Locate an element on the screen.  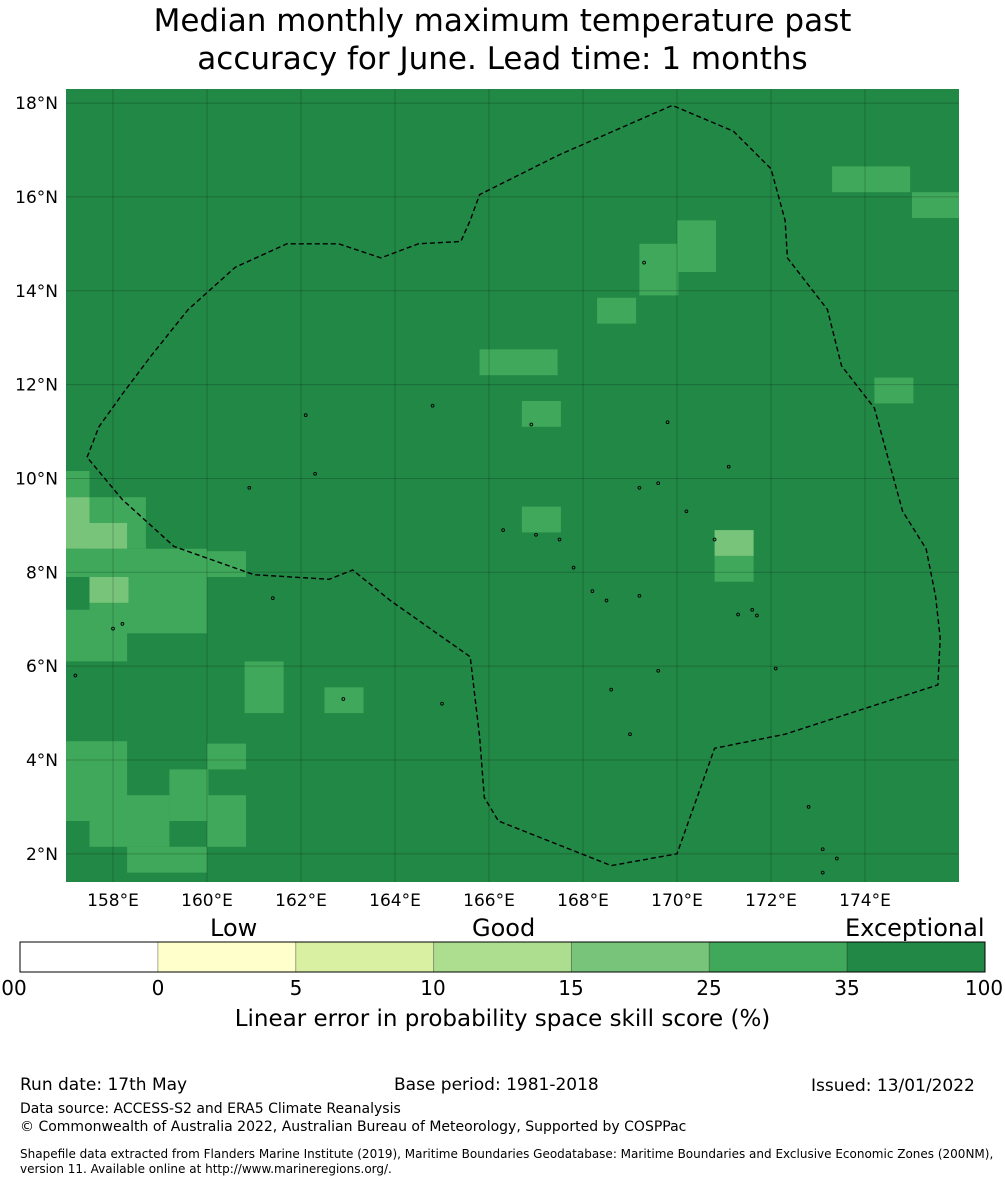
latitude-tick-label: 12°N is located at coordinates (36, 386).